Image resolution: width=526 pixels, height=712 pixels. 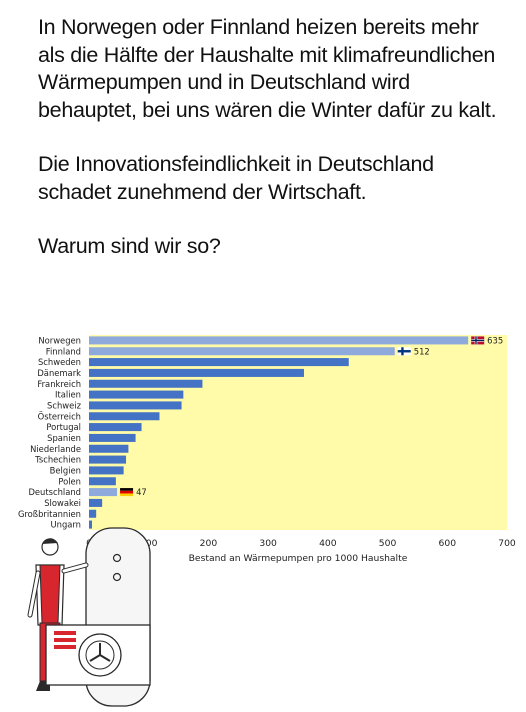 What do you see at coordinates (328, 543) in the screenshot?
I see `x-tick-label: 400` at bounding box center [328, 543].